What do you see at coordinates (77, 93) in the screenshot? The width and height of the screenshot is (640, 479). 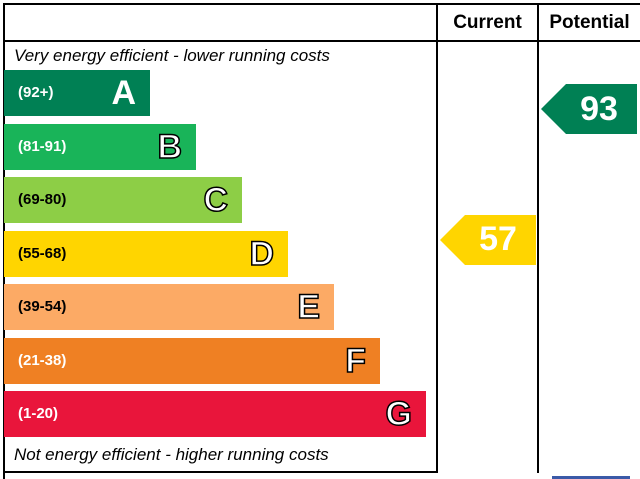 I see `band-a: (92+) A` at bounding box center [77, 93].